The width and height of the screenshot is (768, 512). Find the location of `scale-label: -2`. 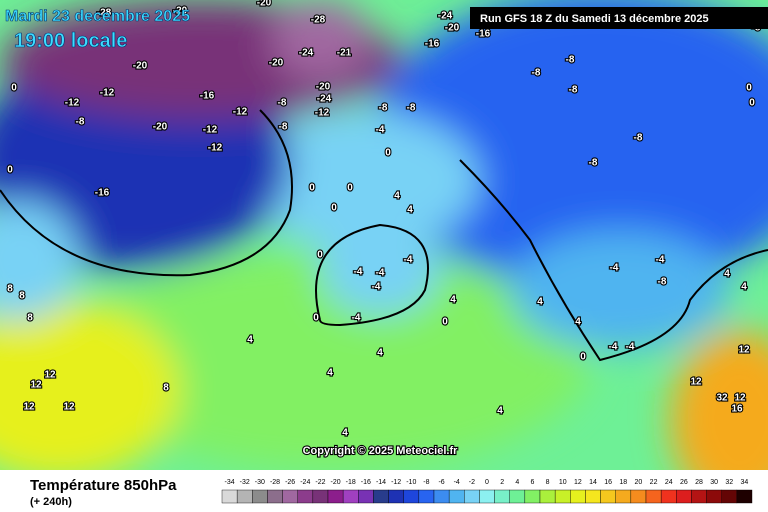

scale-label: -2 is located at coordinates (472, 482).